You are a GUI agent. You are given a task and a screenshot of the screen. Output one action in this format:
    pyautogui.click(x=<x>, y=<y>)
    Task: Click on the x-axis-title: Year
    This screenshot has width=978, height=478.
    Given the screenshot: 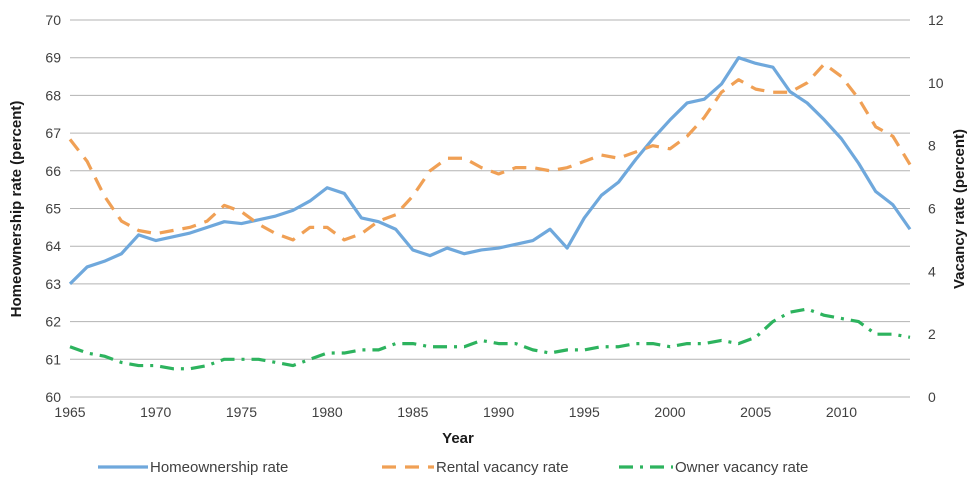 What is the action you would take?
    pyautogui.click(x=458, y=438)
    